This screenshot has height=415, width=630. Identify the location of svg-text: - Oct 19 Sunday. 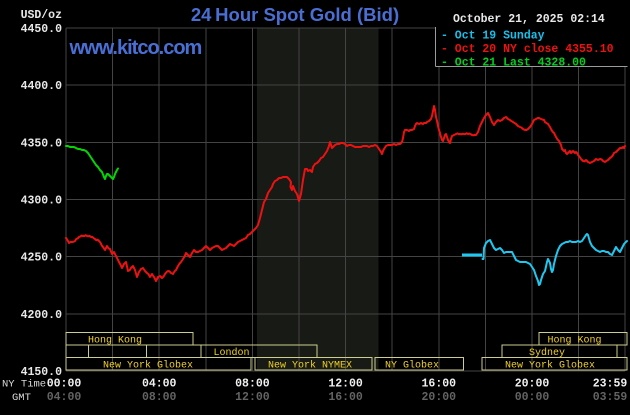
(493, 36).